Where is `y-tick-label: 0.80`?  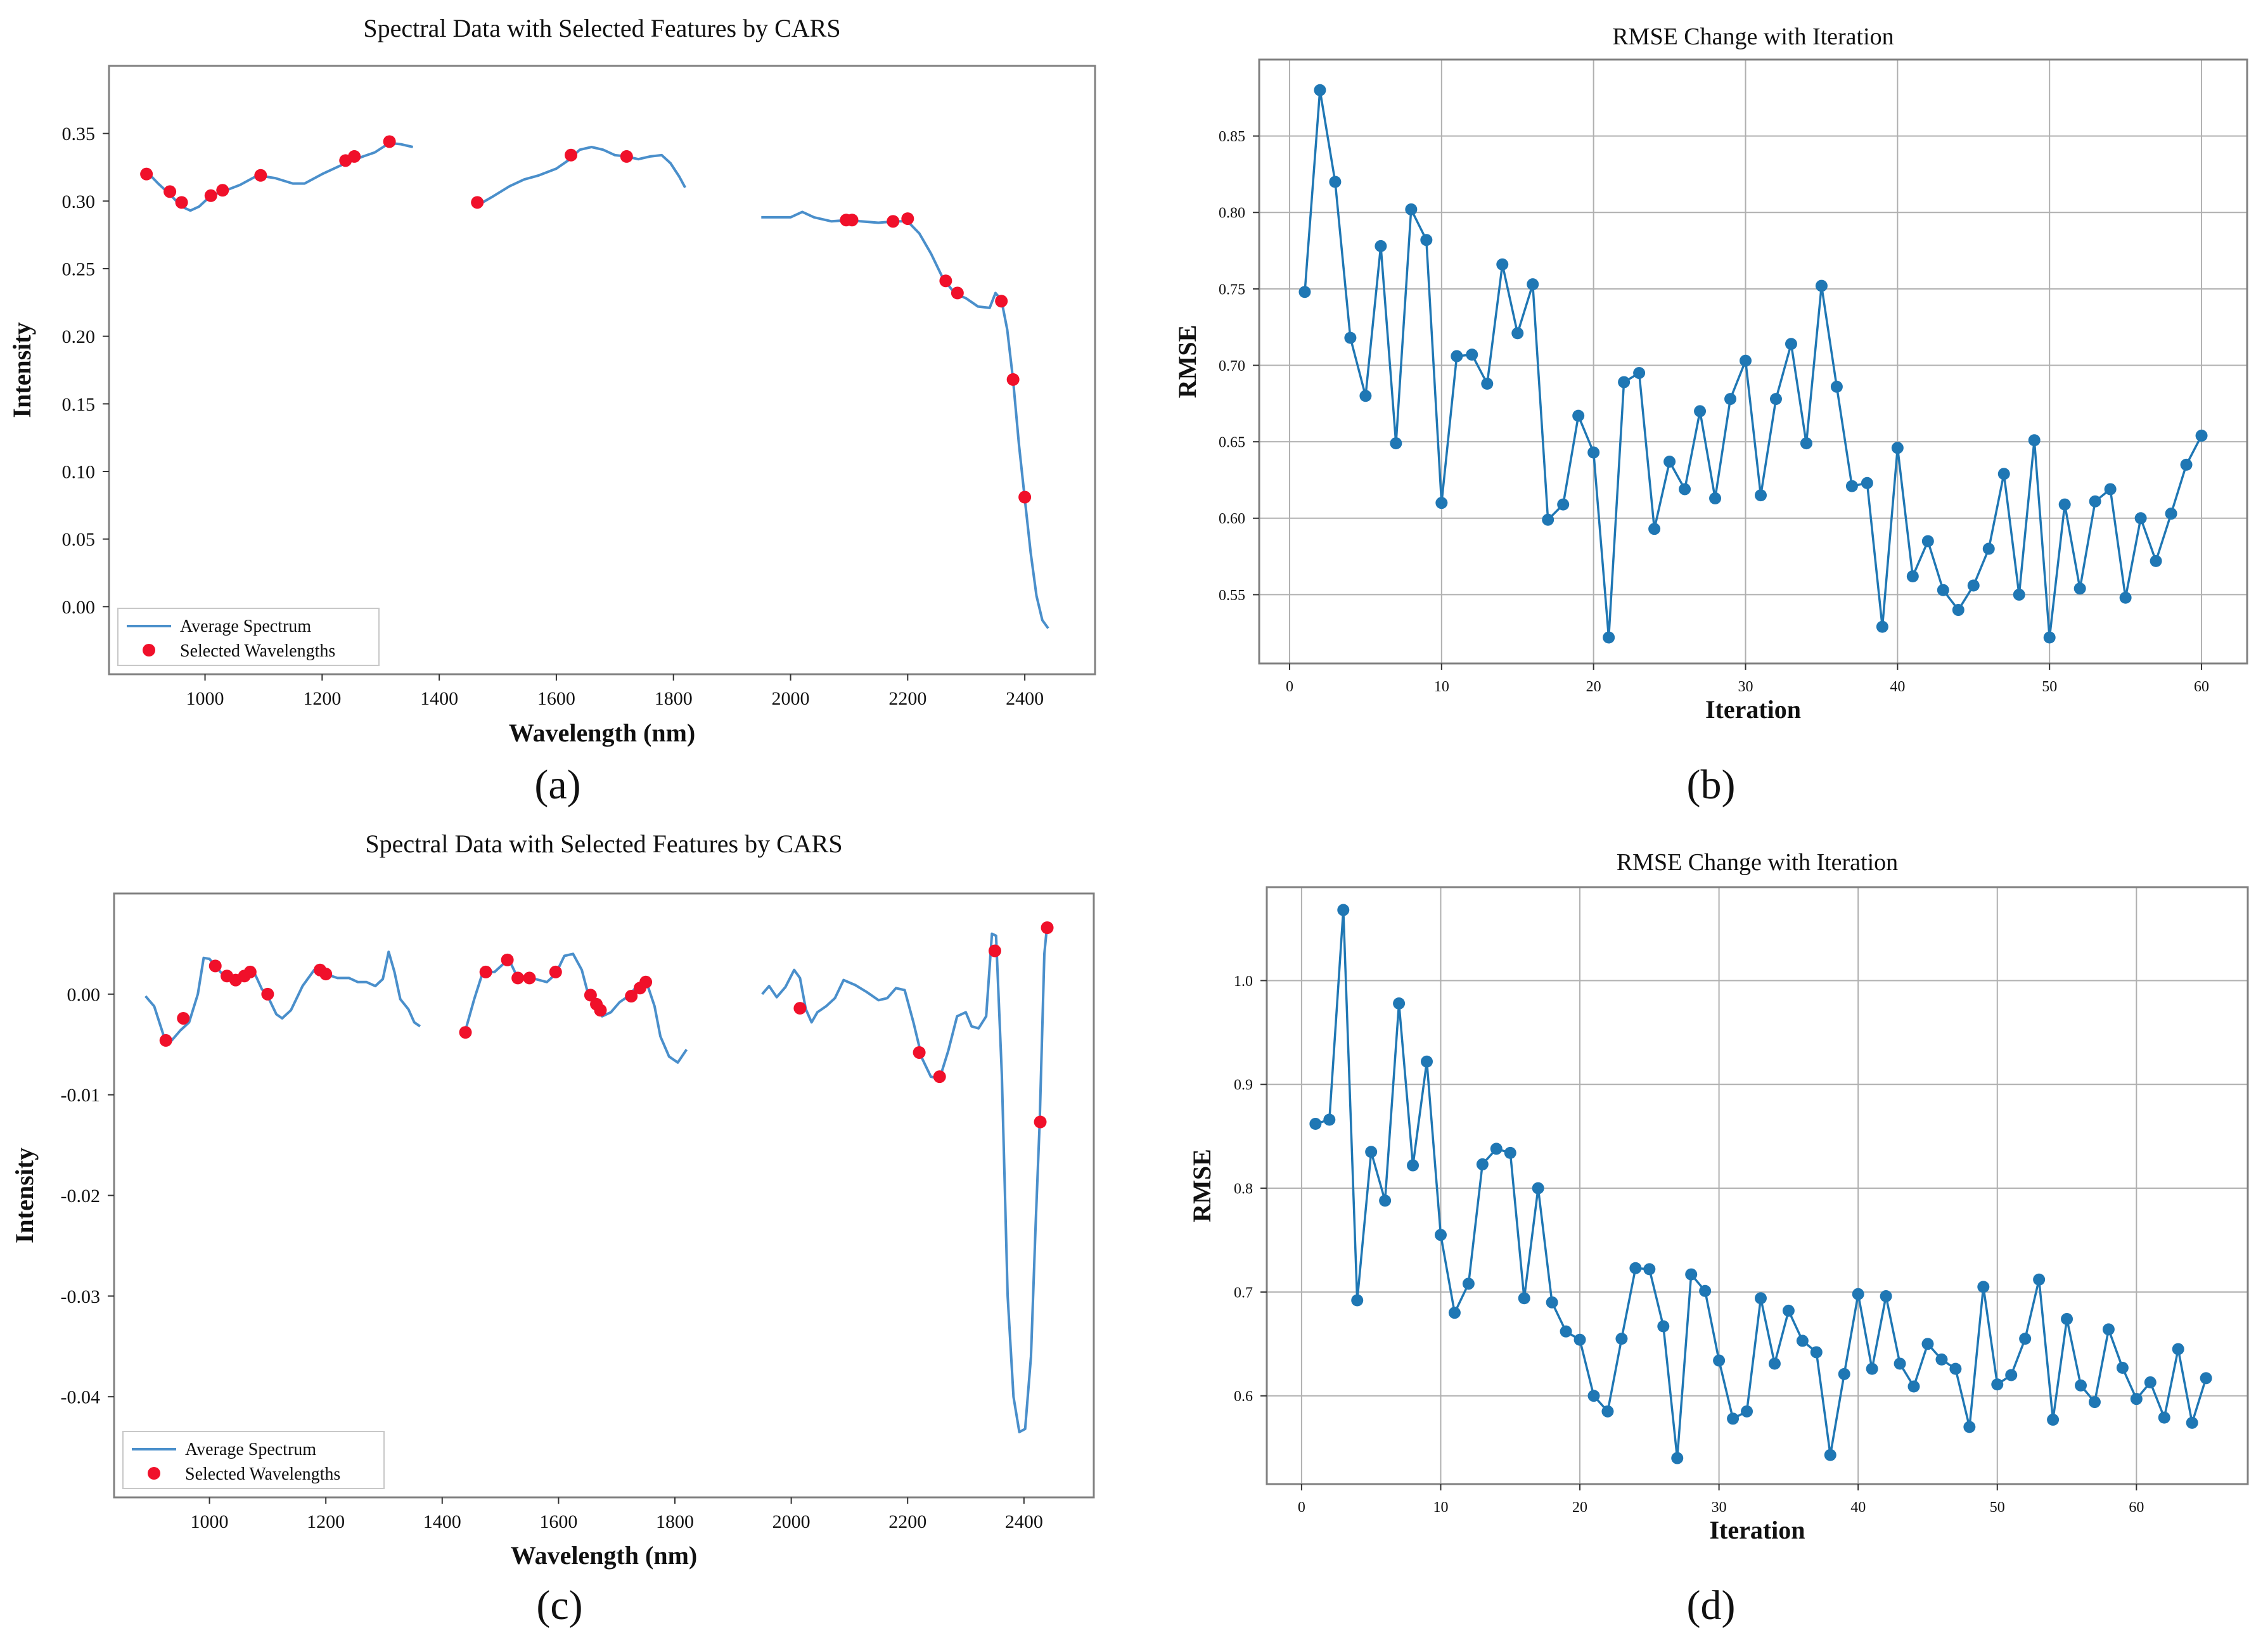 y-tick-label: 0.80 is located at coordinates (1232, 214).